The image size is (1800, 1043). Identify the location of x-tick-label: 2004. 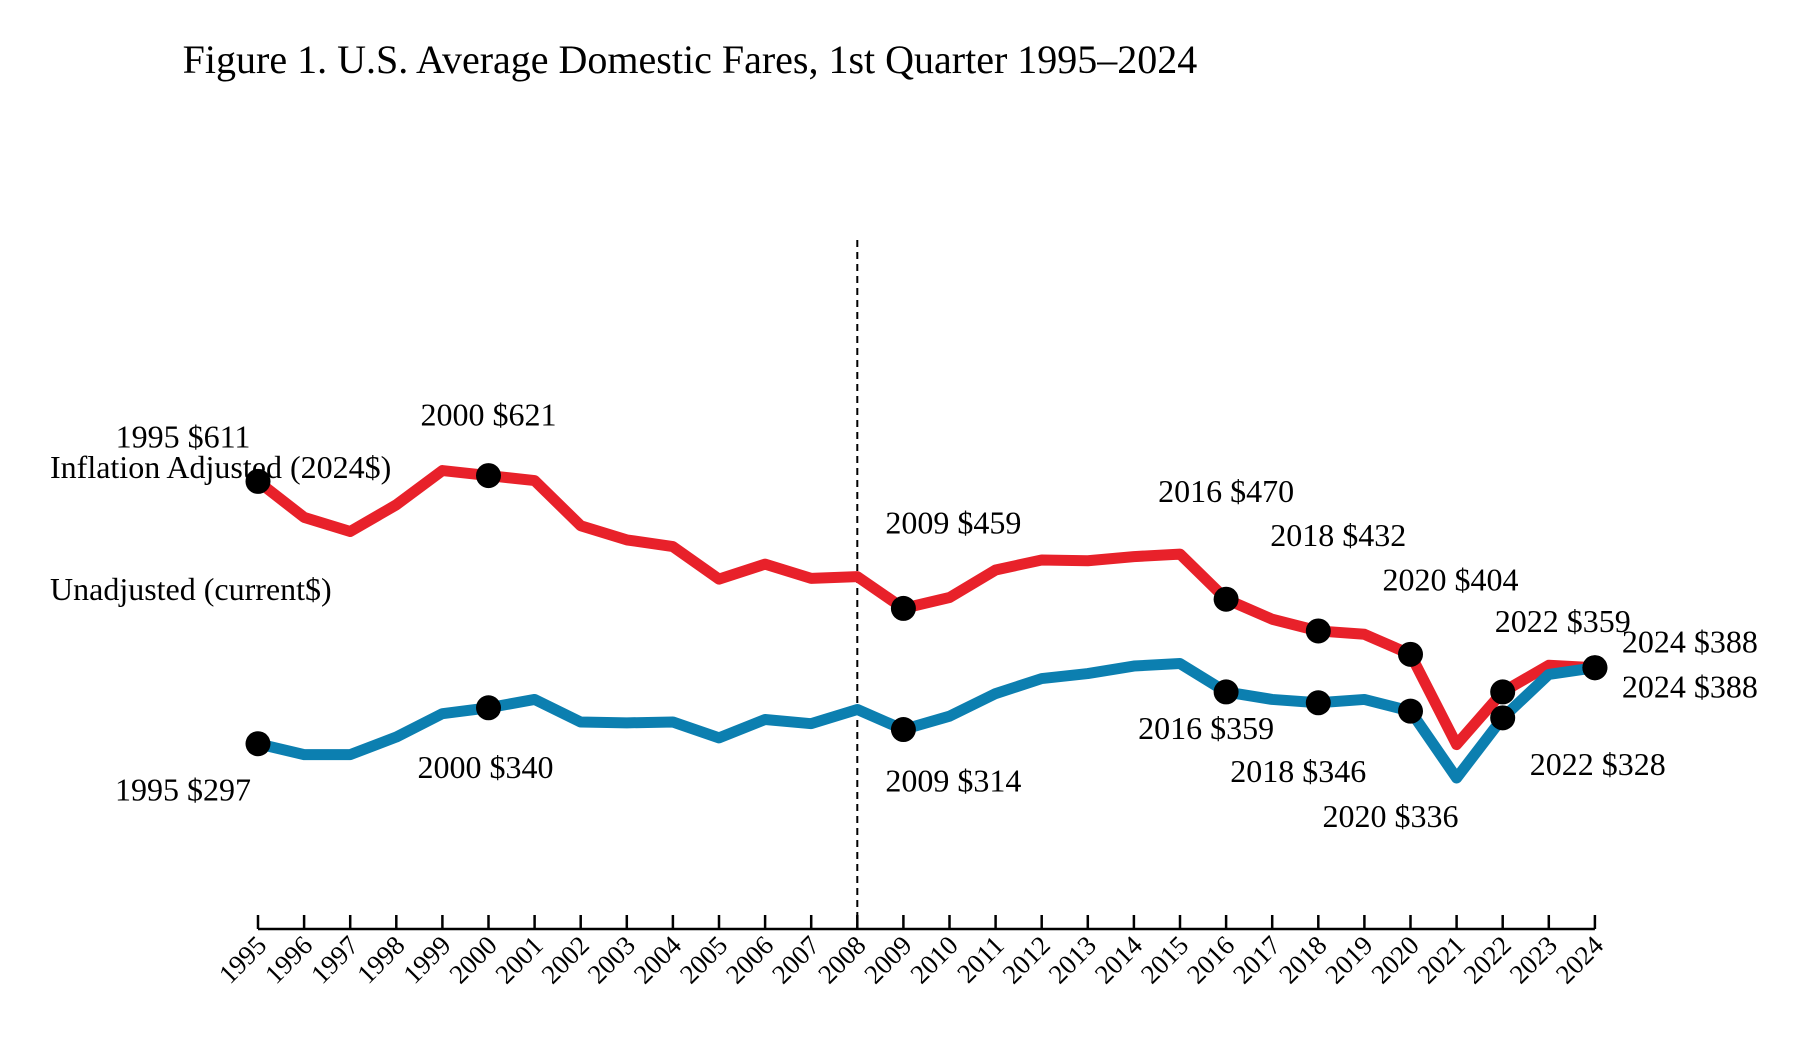
(658, 960).